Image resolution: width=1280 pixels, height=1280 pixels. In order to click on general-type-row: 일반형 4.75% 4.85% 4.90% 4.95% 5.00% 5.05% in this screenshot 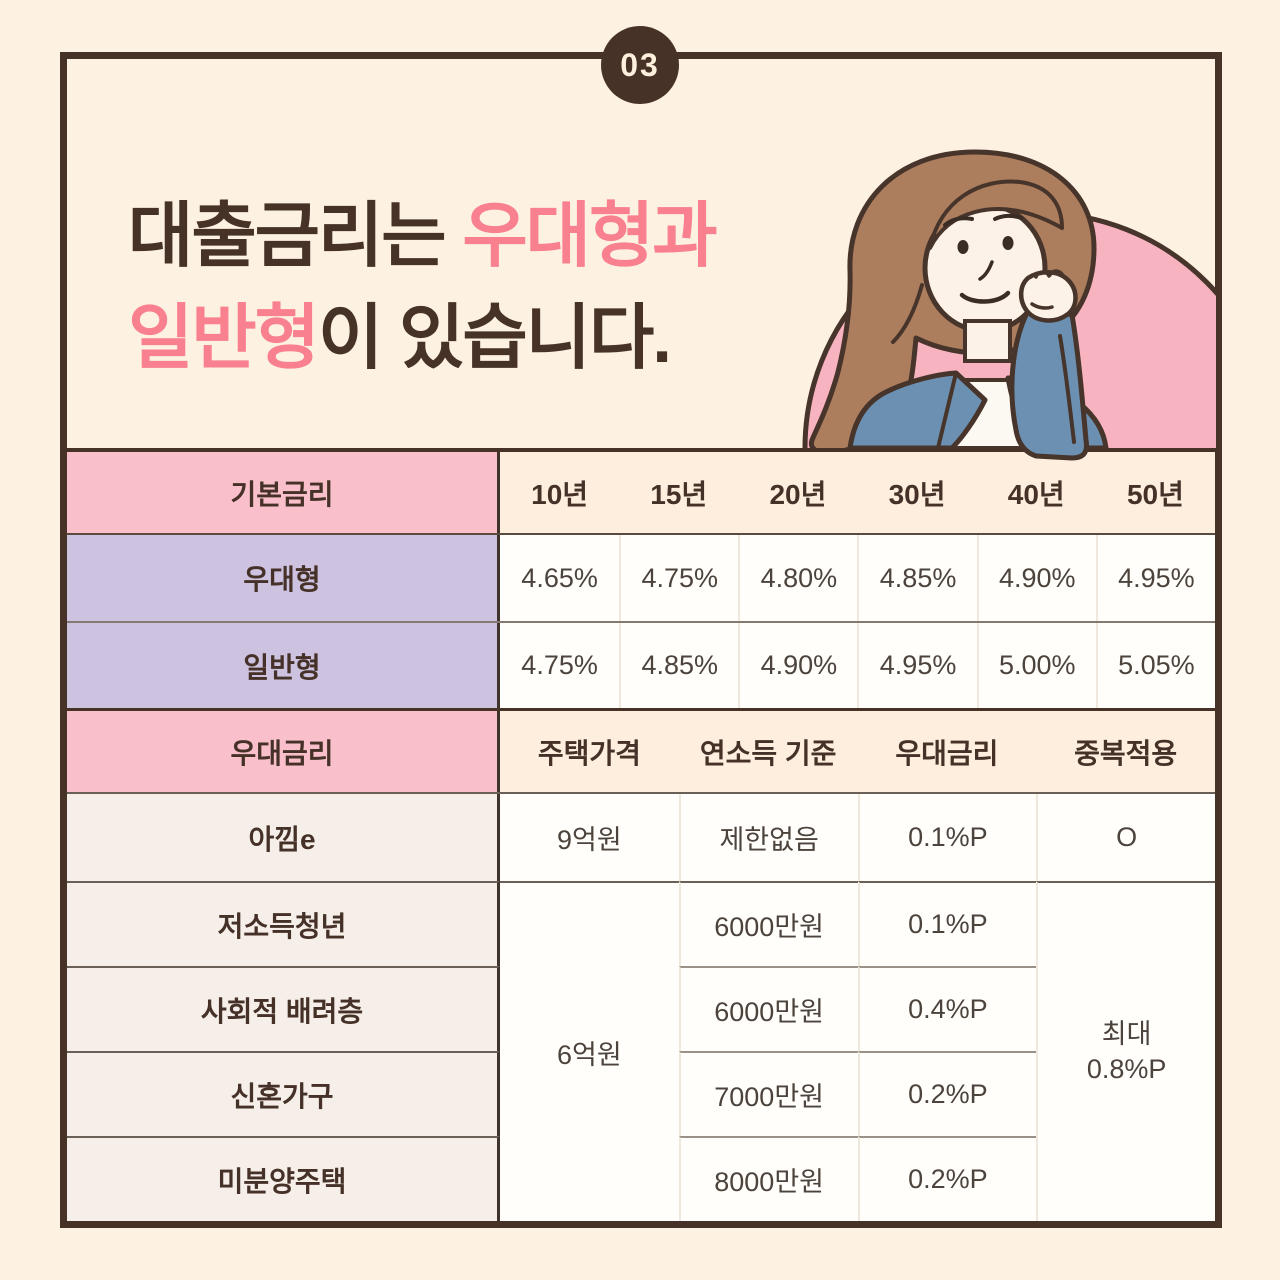, I will do `click(641, 664)`.